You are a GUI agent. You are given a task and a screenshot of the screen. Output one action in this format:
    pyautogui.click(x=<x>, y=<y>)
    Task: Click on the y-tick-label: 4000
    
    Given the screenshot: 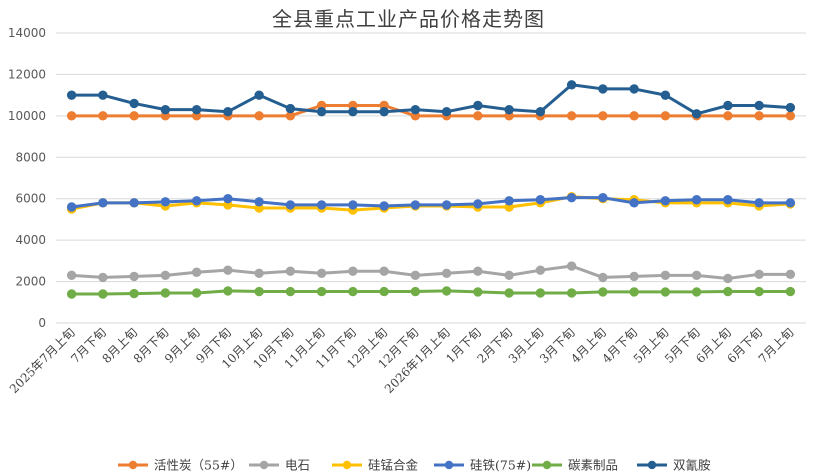 What is the action you would take?
    pyautogui.click(x=30, y=240)
    